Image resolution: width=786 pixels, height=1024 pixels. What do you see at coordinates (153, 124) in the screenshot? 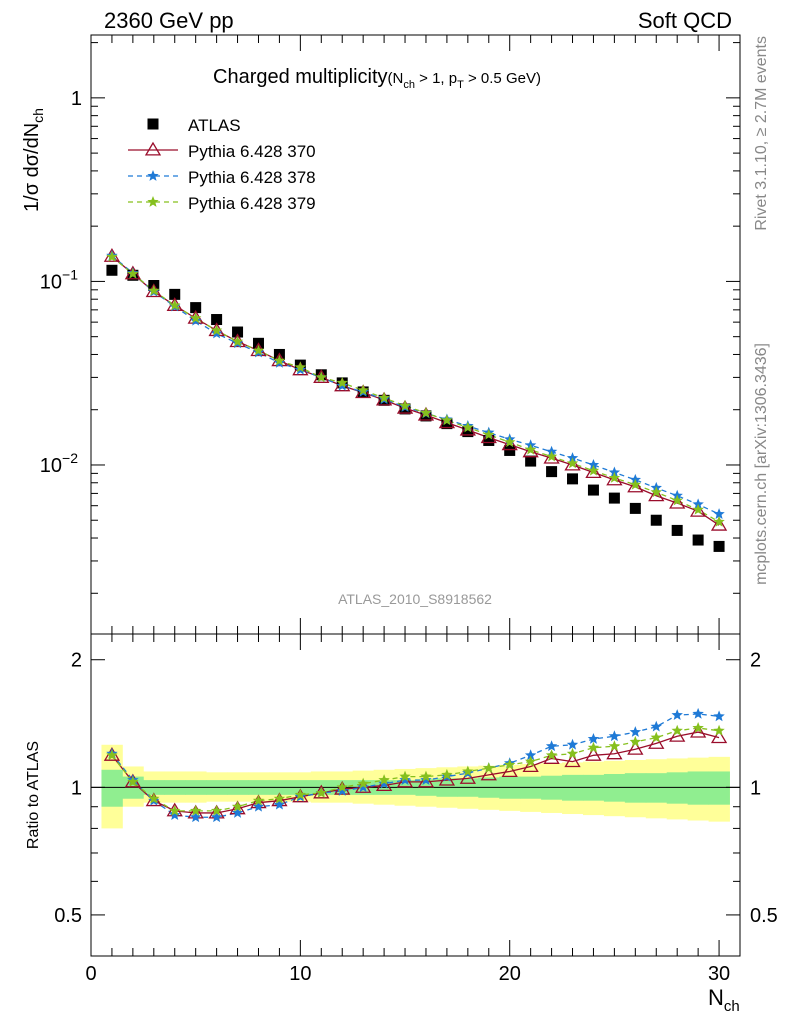
I see `legend-marker-atlas` at bounding box center [153, 124].